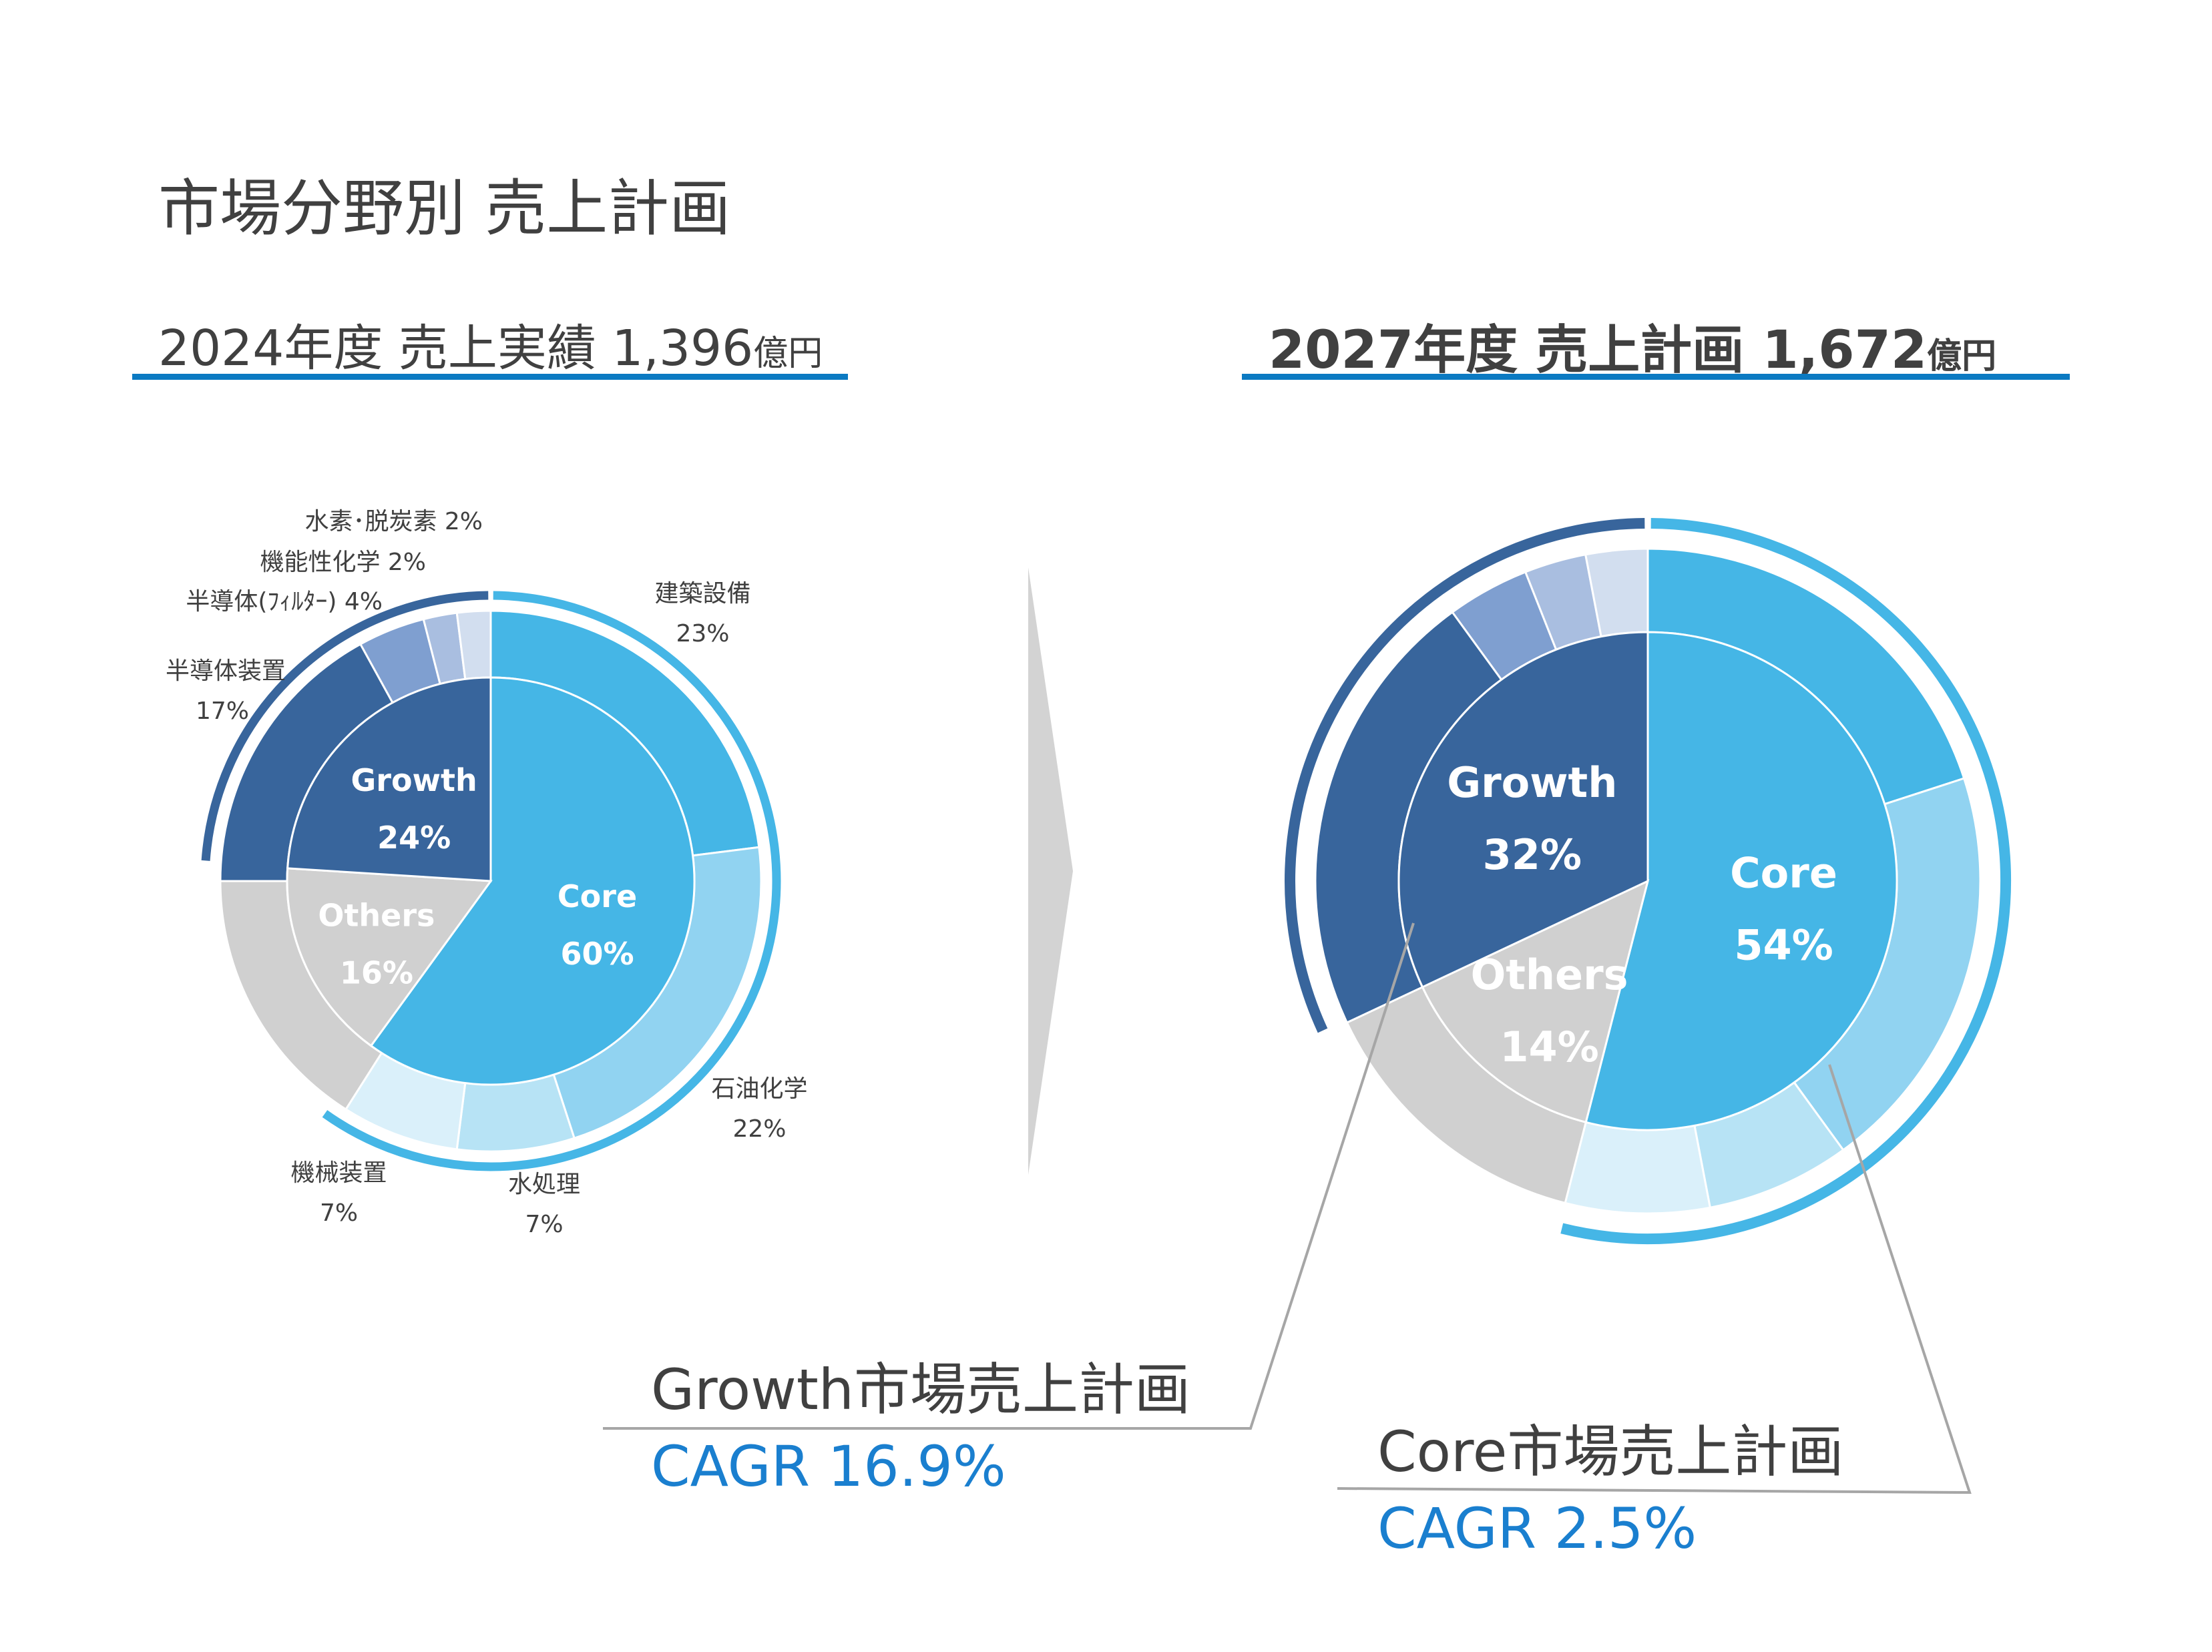 Image resolution: width=2212 pixels, height=1652 pixels. What do you see at coordinates (828, 1466) in the screenshot?
I see `growth-cagr-value: CAGR 16.9%` at bounding box center [828, 1466].